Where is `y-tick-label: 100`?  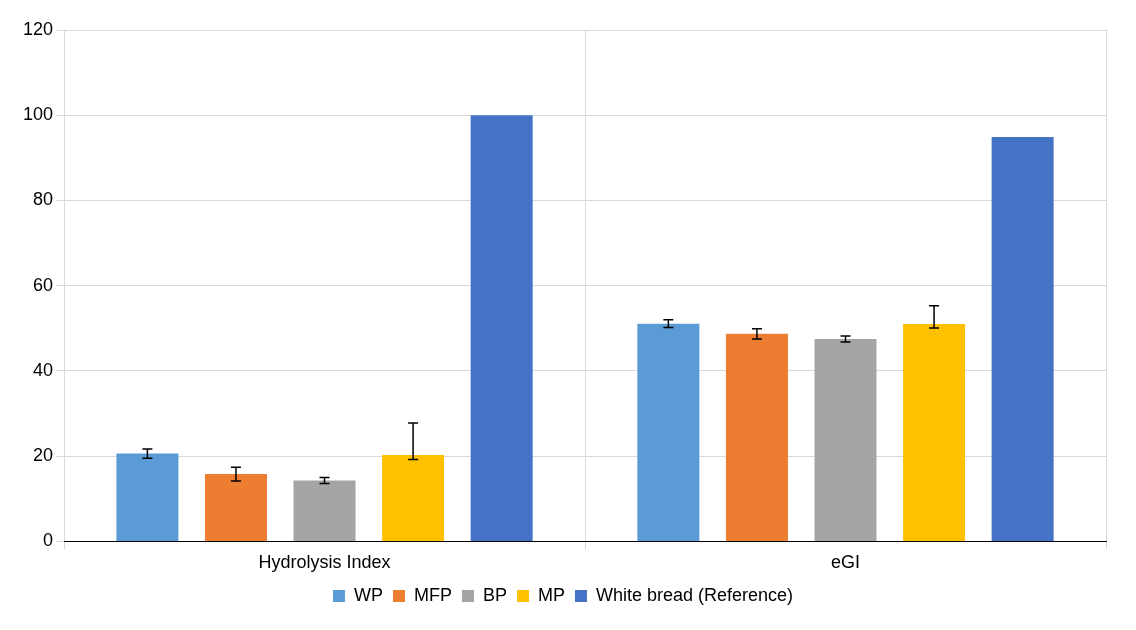
y-tick-label: 100 is located at coordinates (38, 114).